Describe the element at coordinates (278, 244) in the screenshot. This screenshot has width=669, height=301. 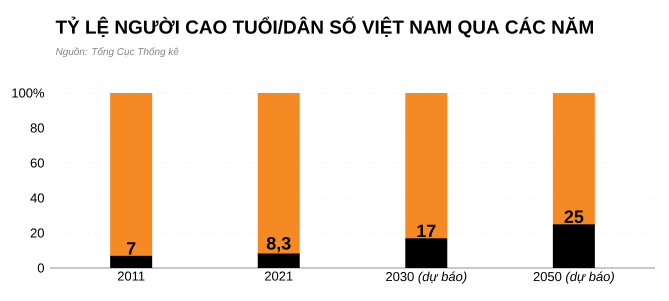
I see `data-label: 8,3` at that location.